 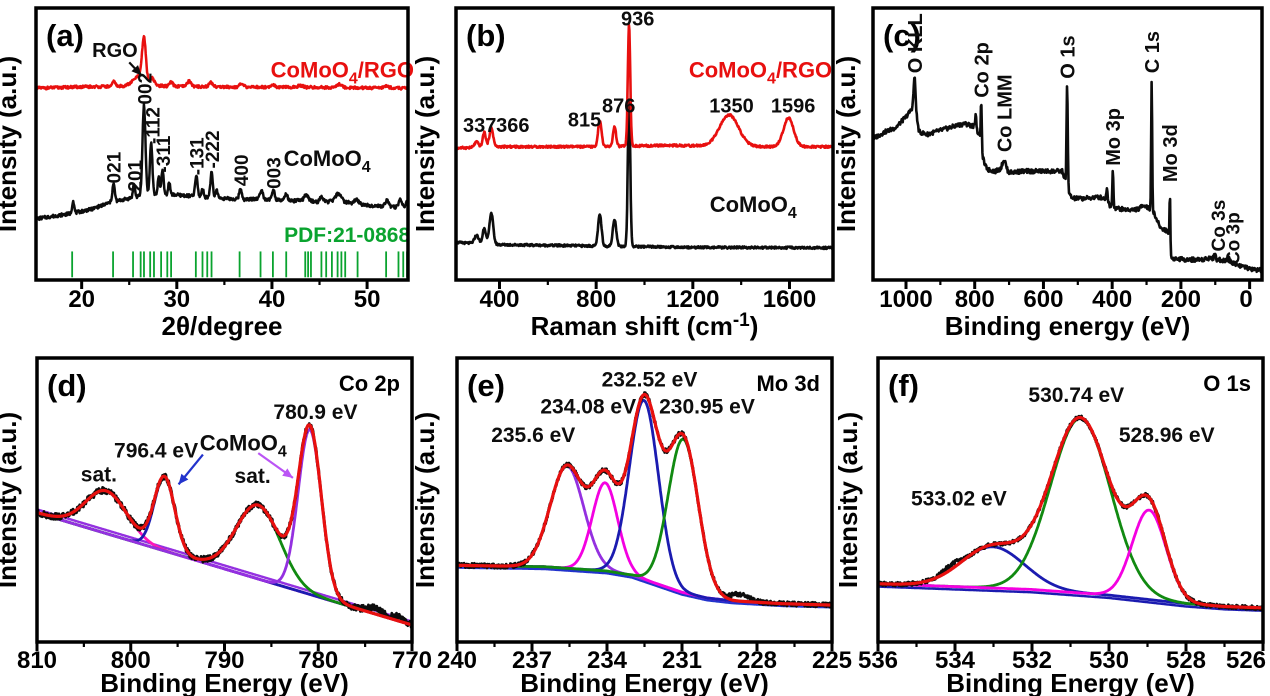 What do you see at coordinates (369, 383) in the screenshot?
I see `corner-tag-d: Co 2p` at bounding box center [369, 383].